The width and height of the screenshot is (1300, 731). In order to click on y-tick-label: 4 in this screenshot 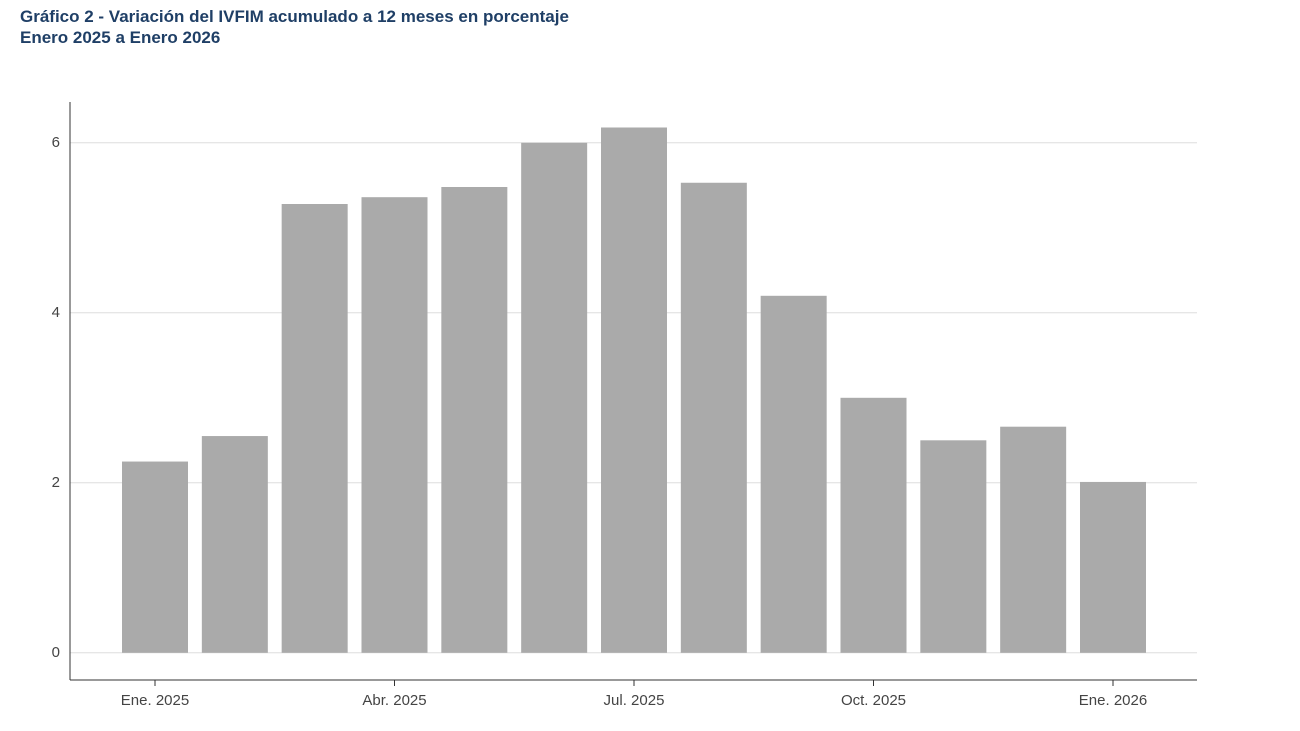, I will do `click(56, 312)`.